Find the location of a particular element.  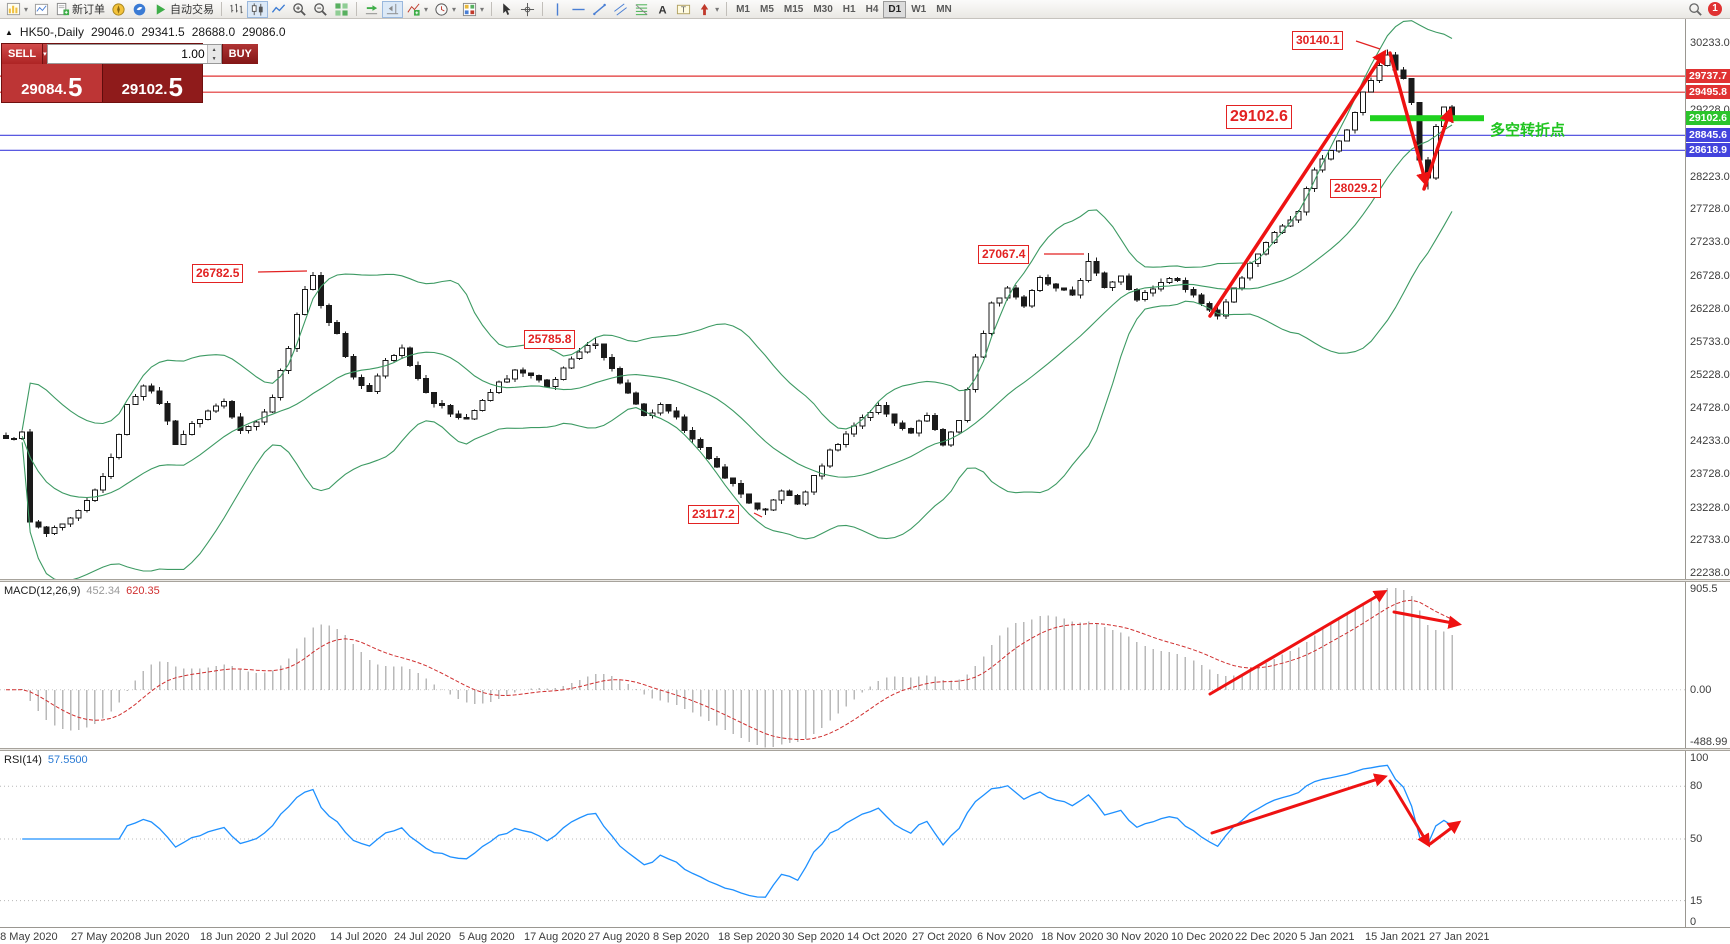

one-click-toggle-icon: ▲ is located at coordinates (9, 32).